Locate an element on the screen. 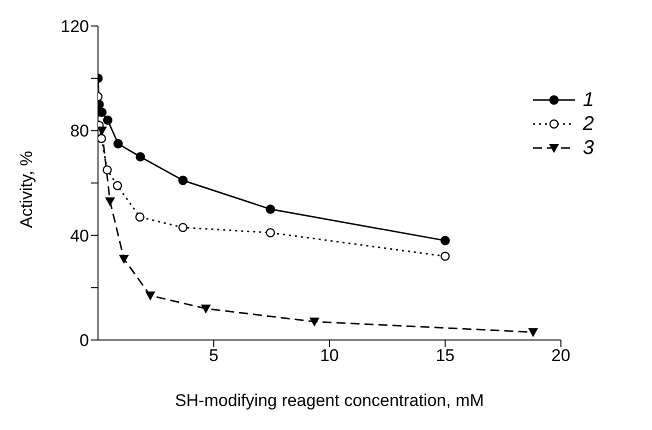 This screenshot has height=430, width=652. x-tick-label: 15 is located at coordinates (445, 356).